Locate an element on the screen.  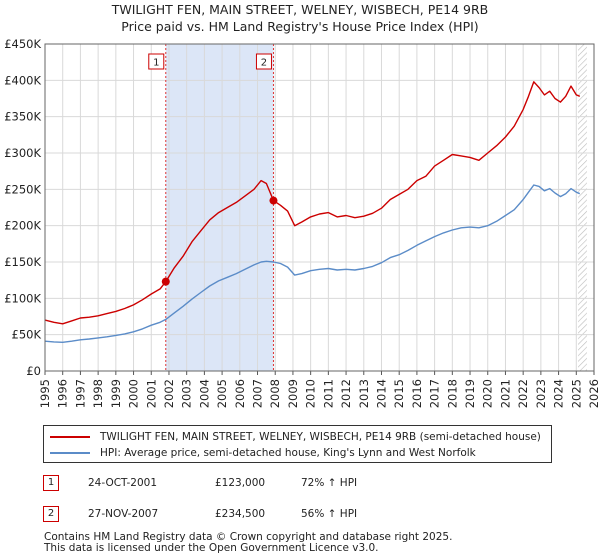
x-tick-label: 2012 is located at coordinates (346, 393).